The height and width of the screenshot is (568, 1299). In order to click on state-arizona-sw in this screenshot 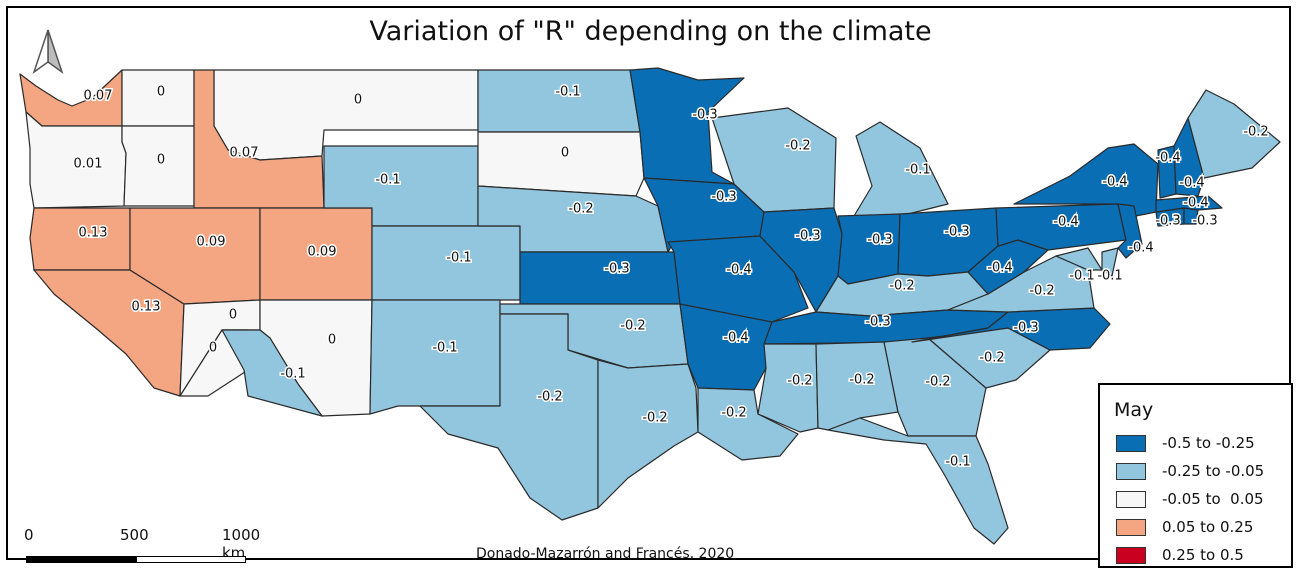, I will do `click(272, 373)`.